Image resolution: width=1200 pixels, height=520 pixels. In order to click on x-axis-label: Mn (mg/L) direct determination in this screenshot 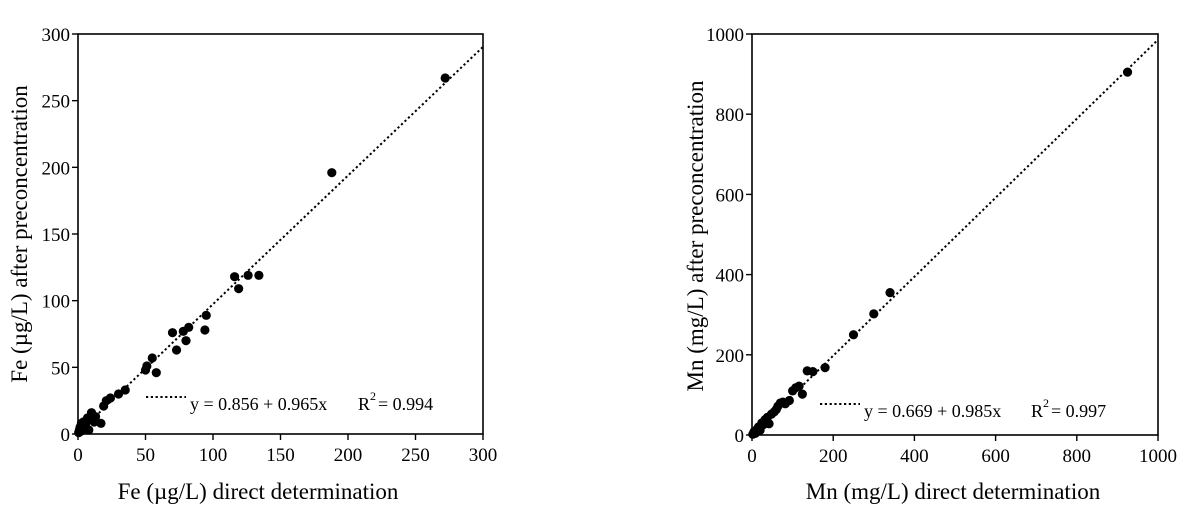, I will do `click(953, 491)`.